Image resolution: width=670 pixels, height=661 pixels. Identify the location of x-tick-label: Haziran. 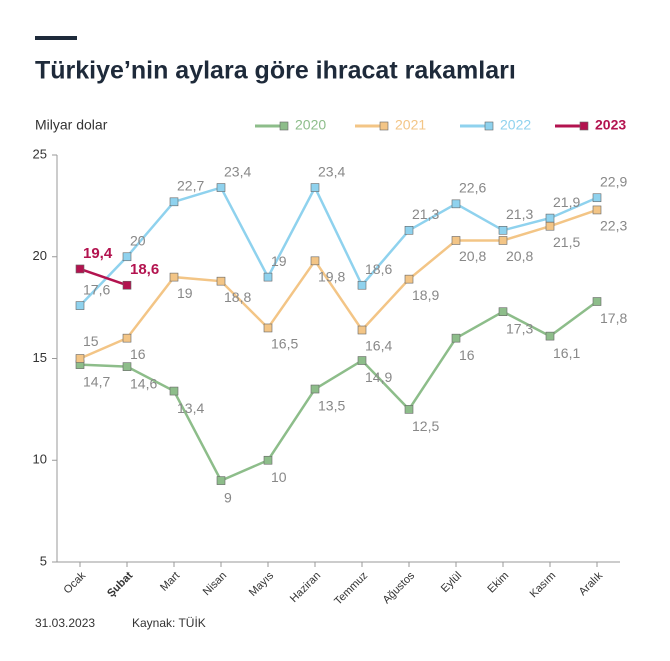
(305, 587).